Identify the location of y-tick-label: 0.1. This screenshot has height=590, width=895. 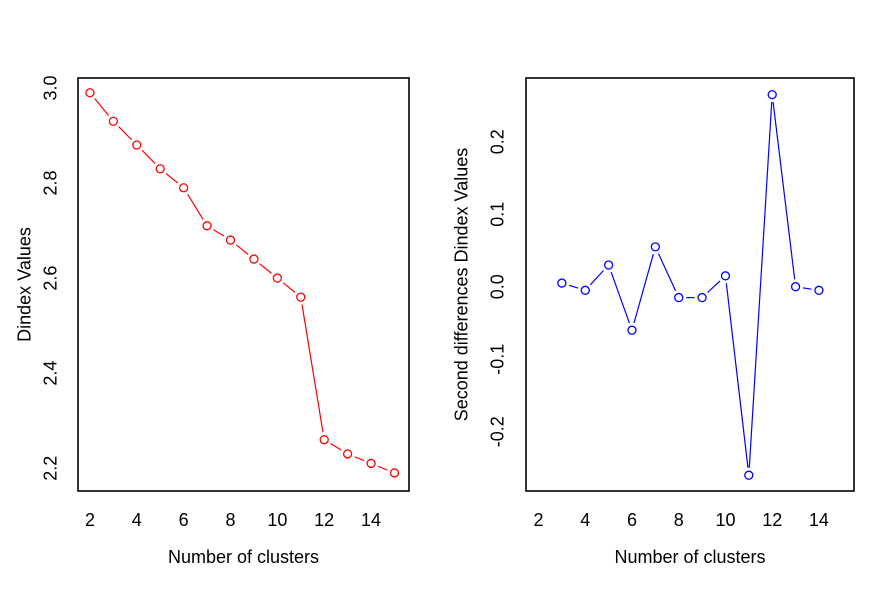
(497, 214).